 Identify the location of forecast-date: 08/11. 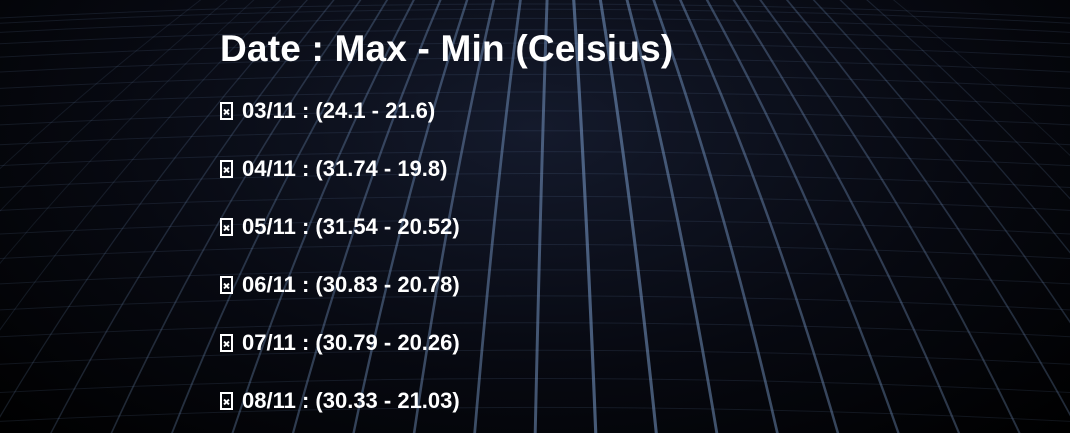
(269, 400).